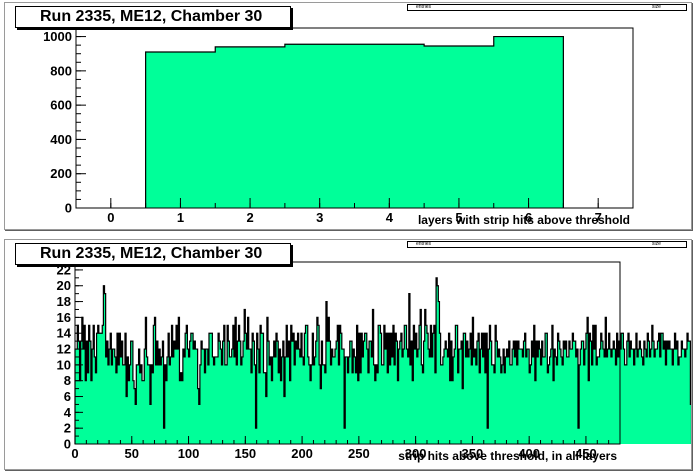 The width and height of the screenshot is (696, 472). Describe the element at coordinates (132, 453) in the screenshot. I see `x-tick-label: 50` at that location.